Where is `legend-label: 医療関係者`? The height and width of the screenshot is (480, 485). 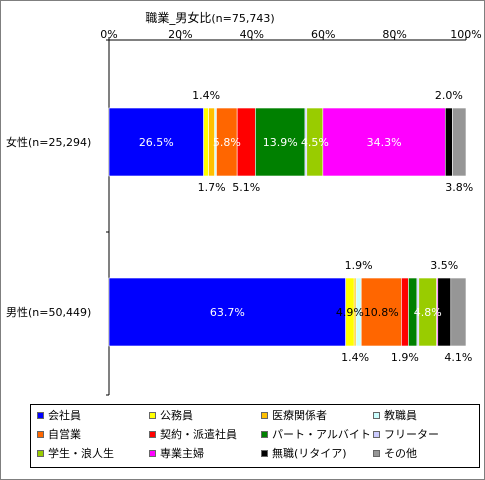 legend-label: 医療関係者 is located at coordinates (299, 415).